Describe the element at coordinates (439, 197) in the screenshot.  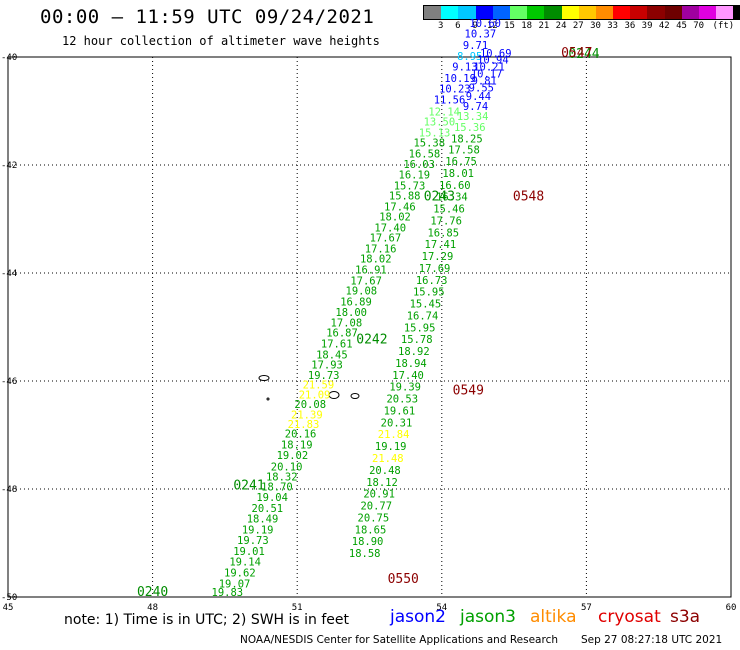
I see `pass-time-label: 0243` at that location.